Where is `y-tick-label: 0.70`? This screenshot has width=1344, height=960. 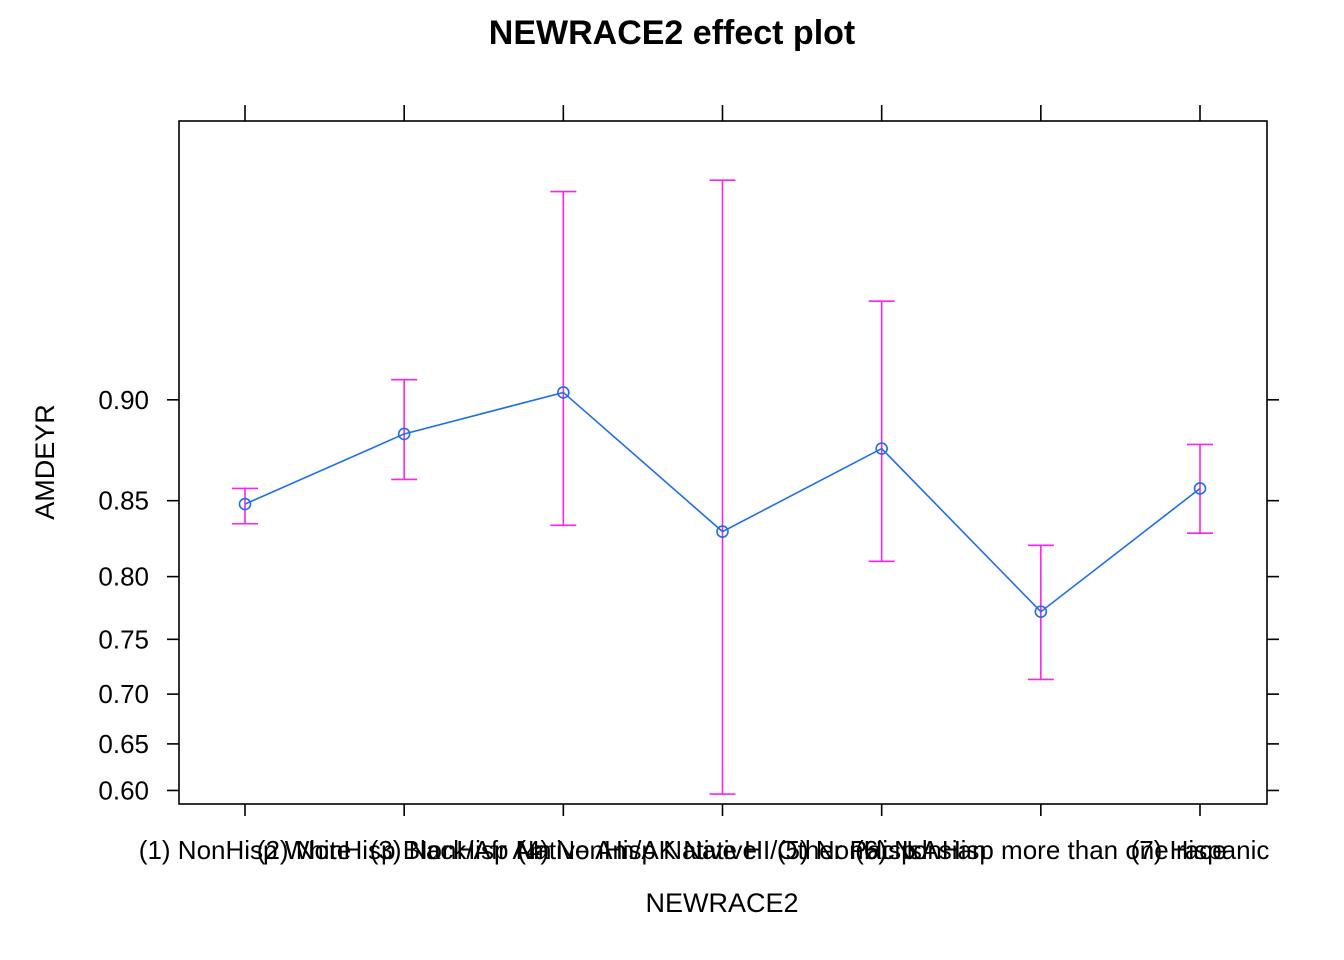
y-tick-label: 0.70 is located at coordinates (123, 694).